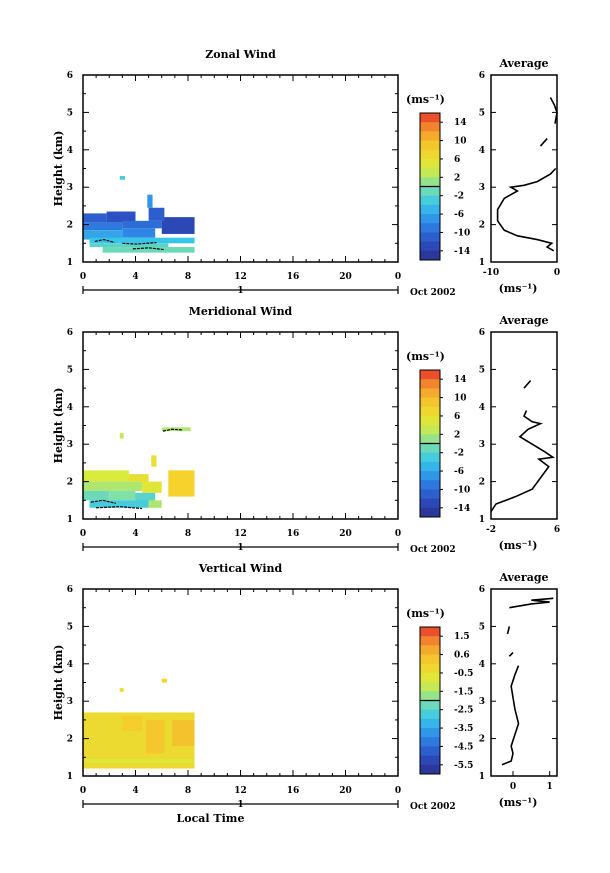 The image size is (610, 873). I want to click on colorbar-tick-label: 2, so click(457, 178).